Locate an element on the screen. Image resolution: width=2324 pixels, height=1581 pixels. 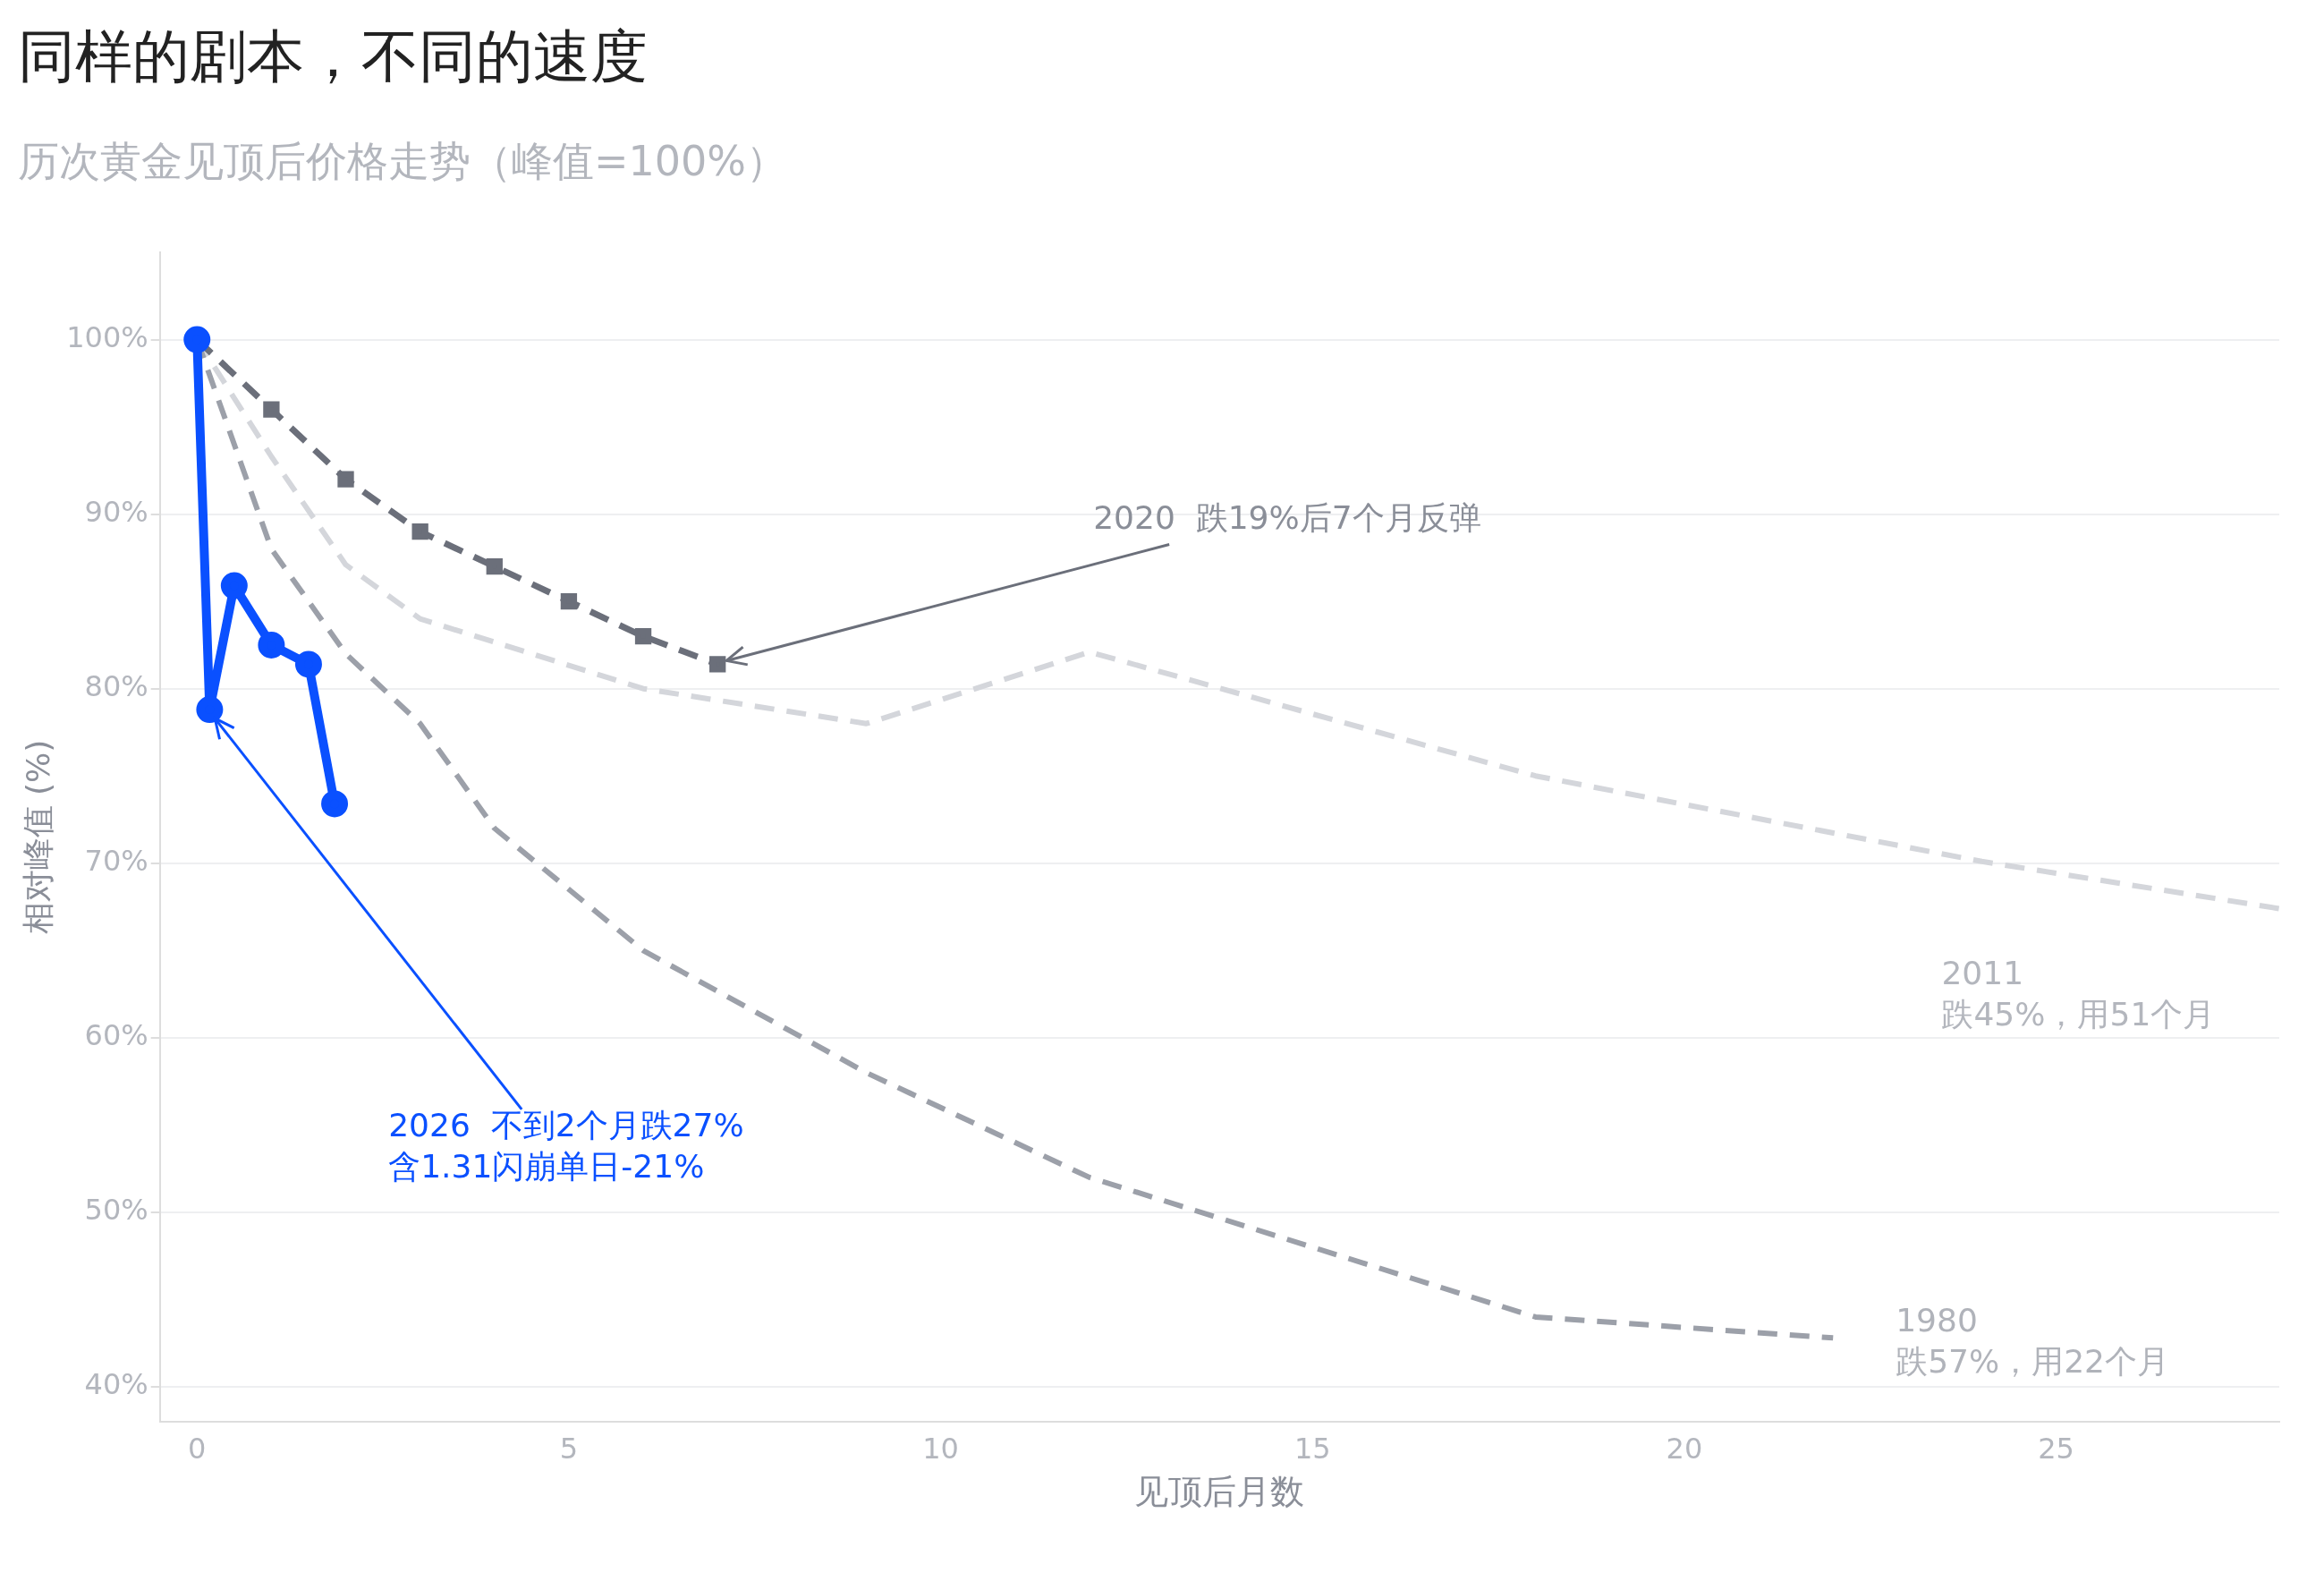
chart-subtitle: 历次黄金见顶后价格走势（峰值=100%） is located at coordinates (403, 161).